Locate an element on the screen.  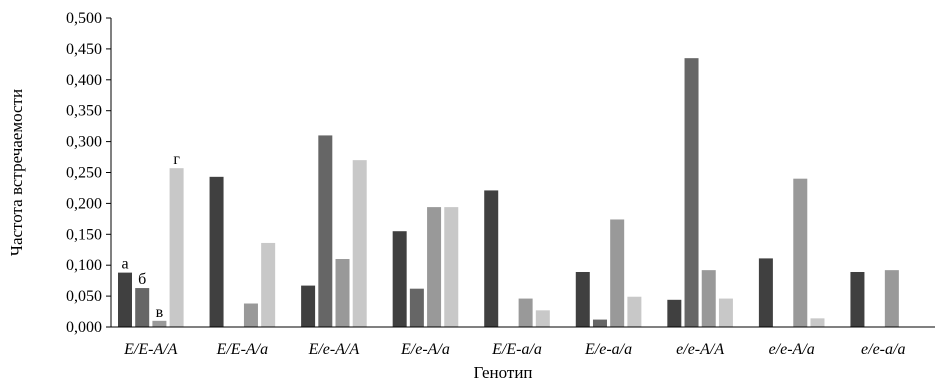
y-tick-label: 0,400 is located at coordinates (84, 80).